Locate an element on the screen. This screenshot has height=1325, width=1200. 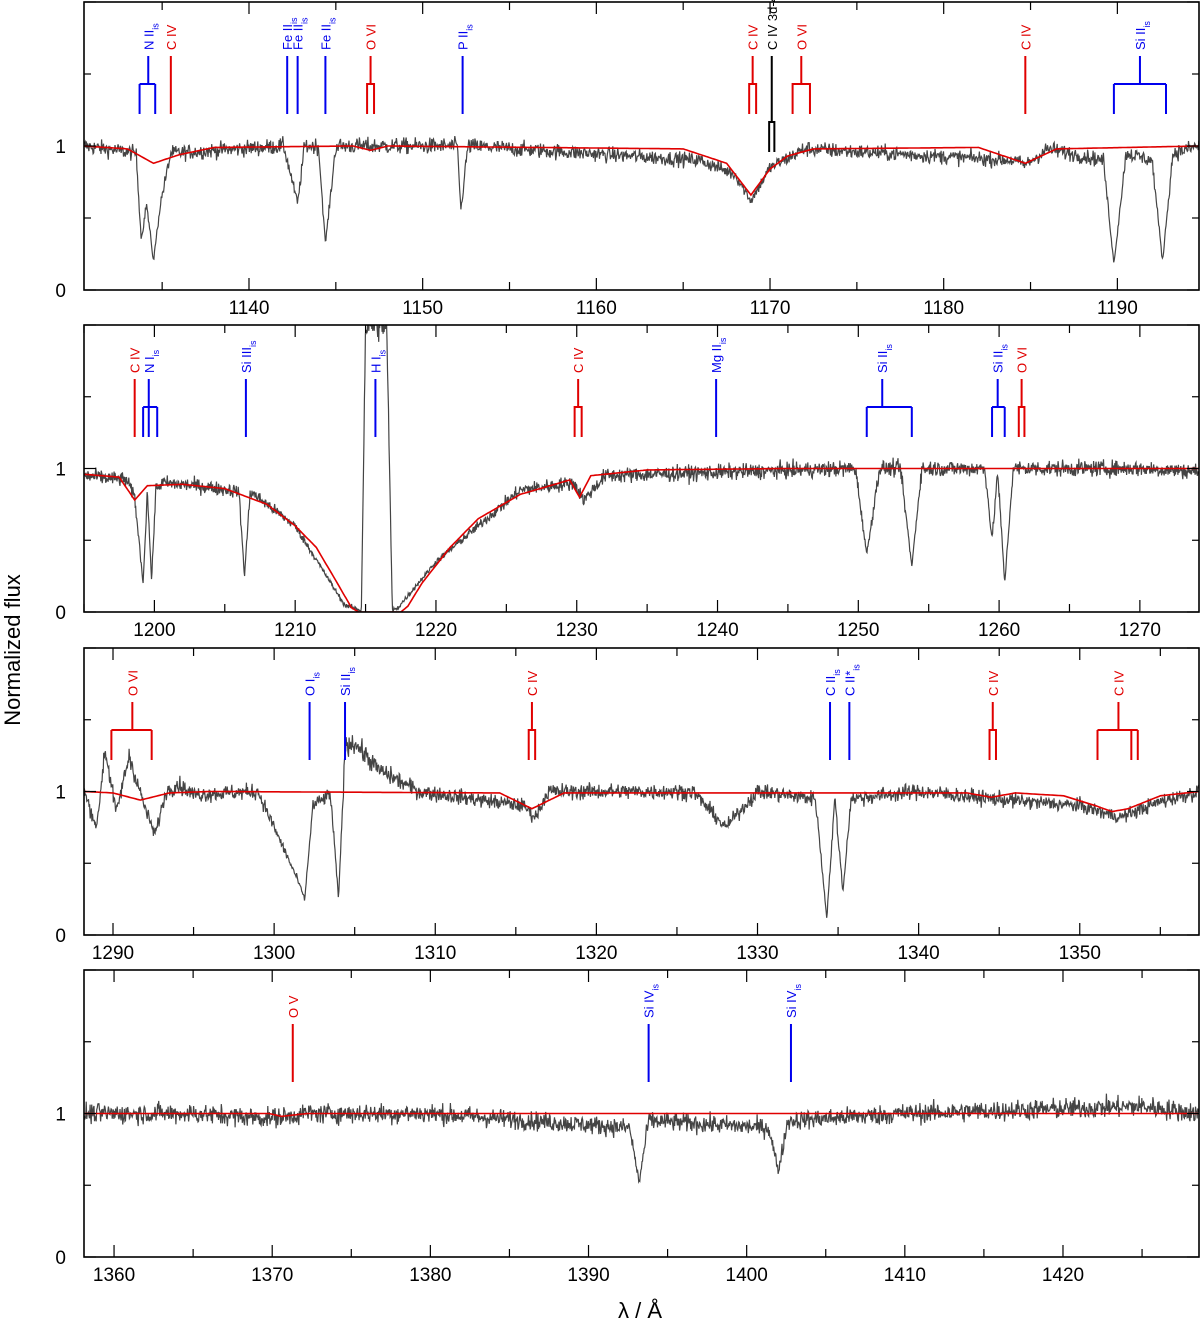
line-id-interstellar: N Iis is located at coordinates (151, 393).